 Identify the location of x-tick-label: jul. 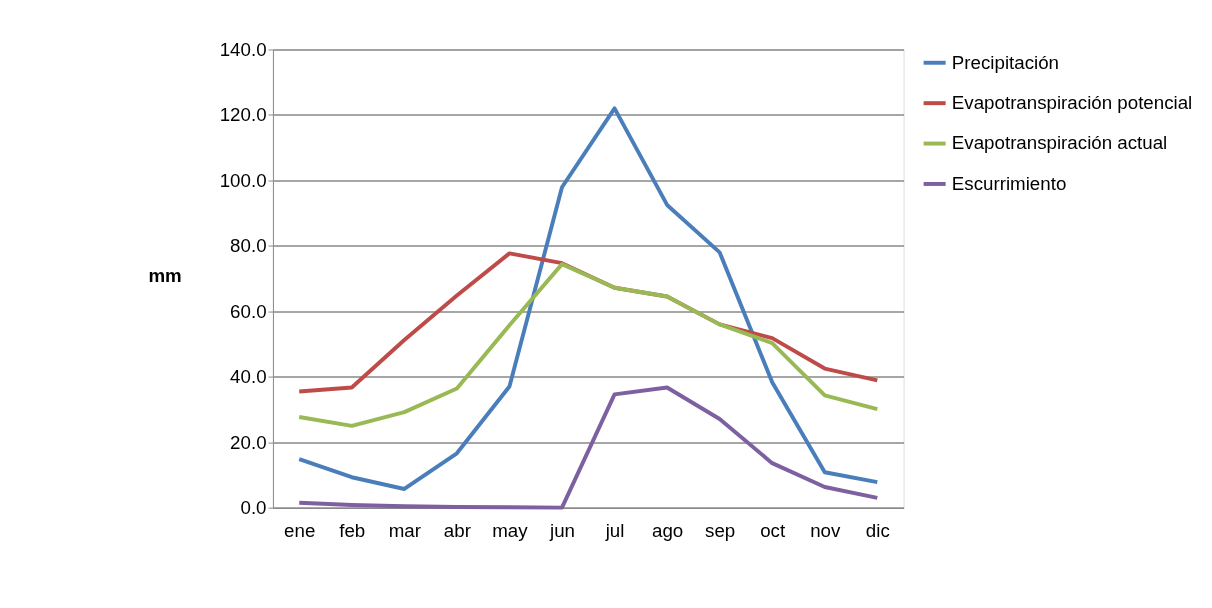
(614, 530).